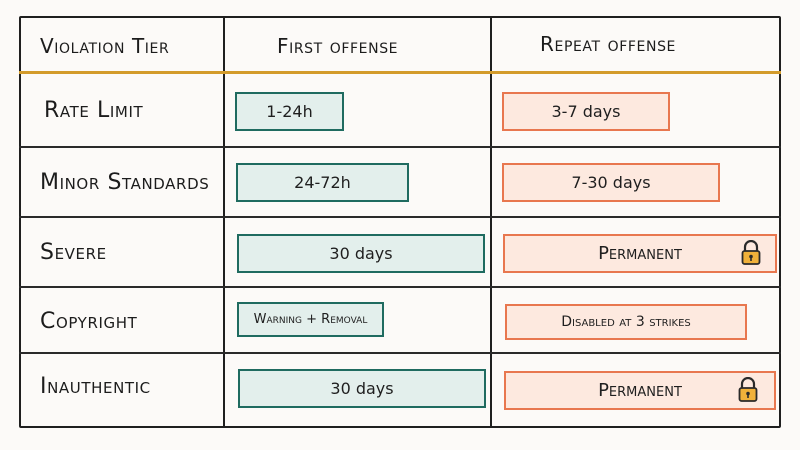  Describe the element at coordinates (73, 252) in the screenshot. I see `tier-label-severe: Severe` at that location.